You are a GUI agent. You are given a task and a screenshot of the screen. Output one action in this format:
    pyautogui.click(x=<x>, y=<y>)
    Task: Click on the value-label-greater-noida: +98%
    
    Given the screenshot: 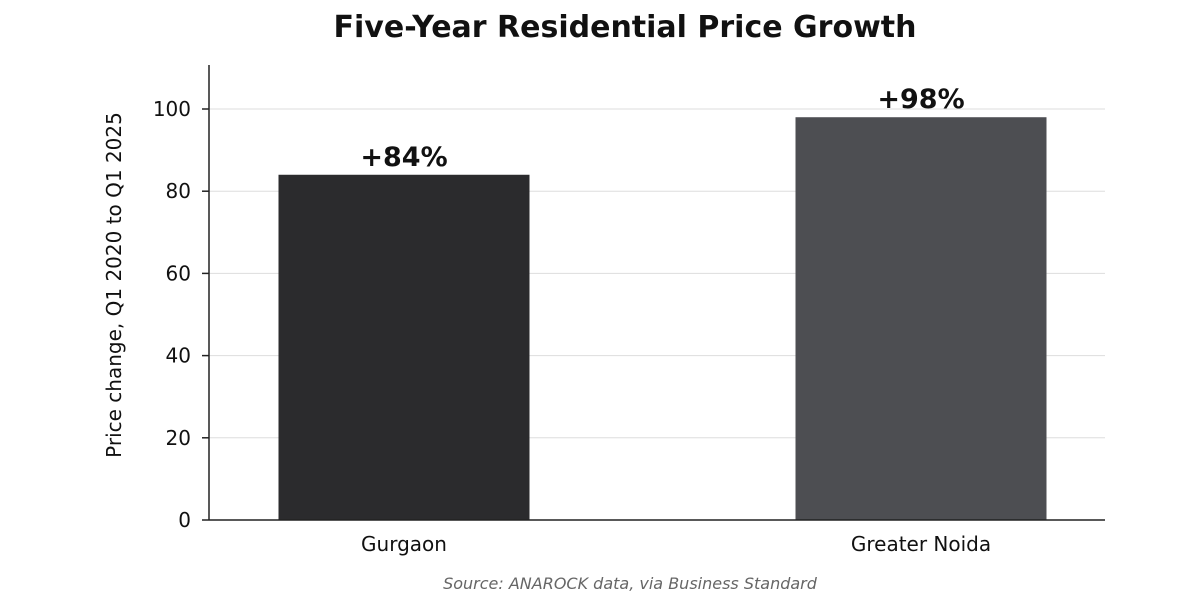 What is the action you would take?
    pyautogui.click(x=920, y=99)
    